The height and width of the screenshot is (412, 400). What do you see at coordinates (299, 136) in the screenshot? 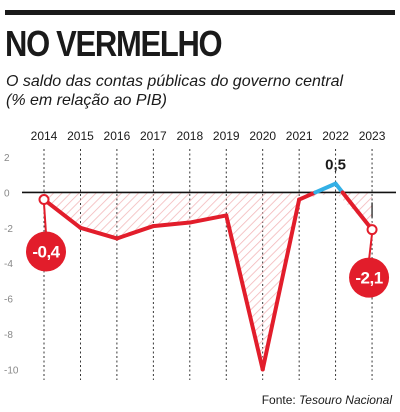
I see `x-tick-label-2021: 2021` at bounding box center [299, 136].